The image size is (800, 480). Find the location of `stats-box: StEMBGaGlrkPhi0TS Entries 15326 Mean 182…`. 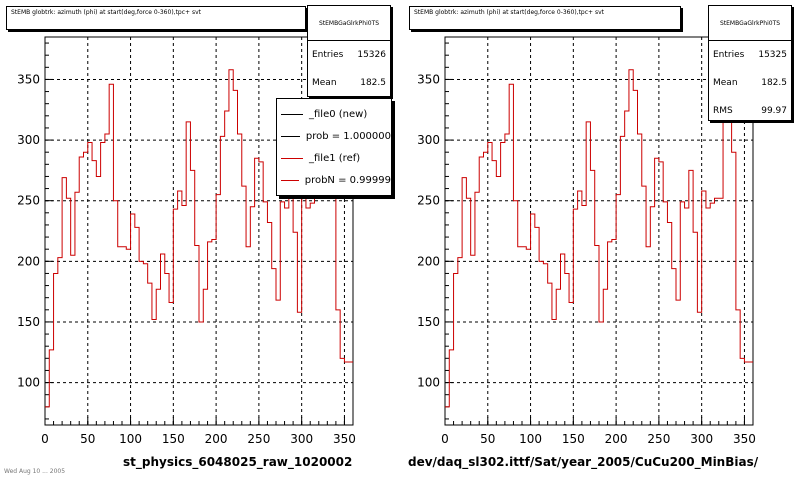

stats-box: StEMBGaGlrkPhi0TS Entries 15326 Mean 182… is located at coordinates (349, 51).